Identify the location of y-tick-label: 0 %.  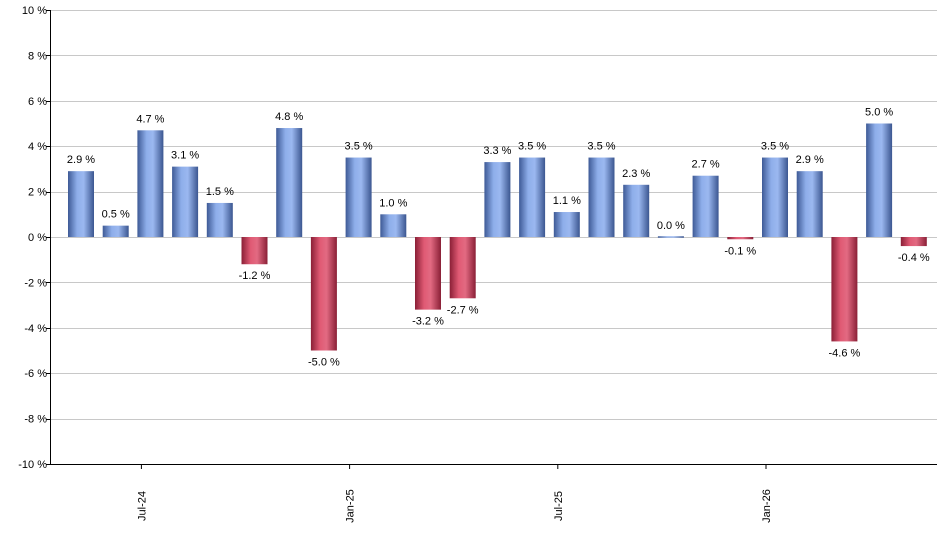
(37, 238).